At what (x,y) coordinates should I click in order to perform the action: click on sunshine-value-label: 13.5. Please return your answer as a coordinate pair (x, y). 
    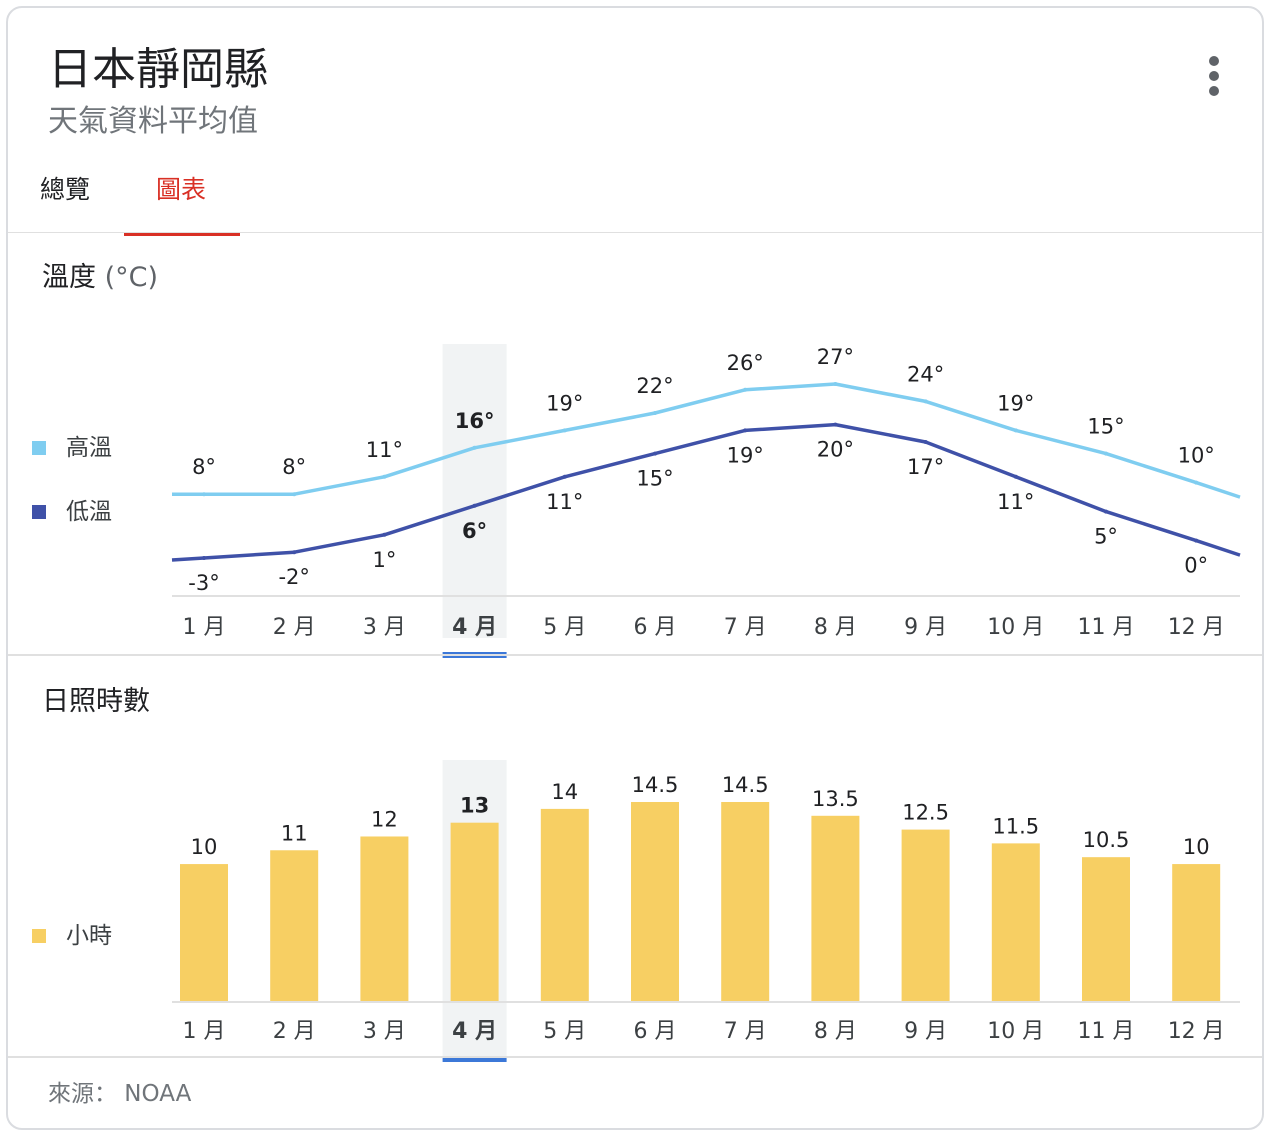
    Looking at the image, I should click on (835, 799).